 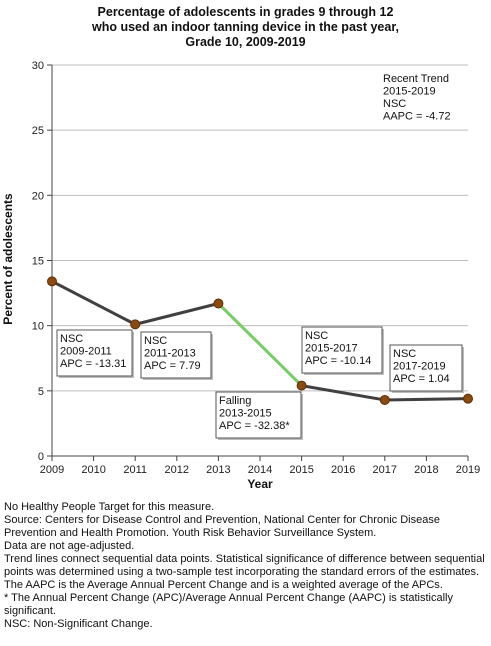 I want to click on x-tick-label: 2014, so click(x=260, y=470).